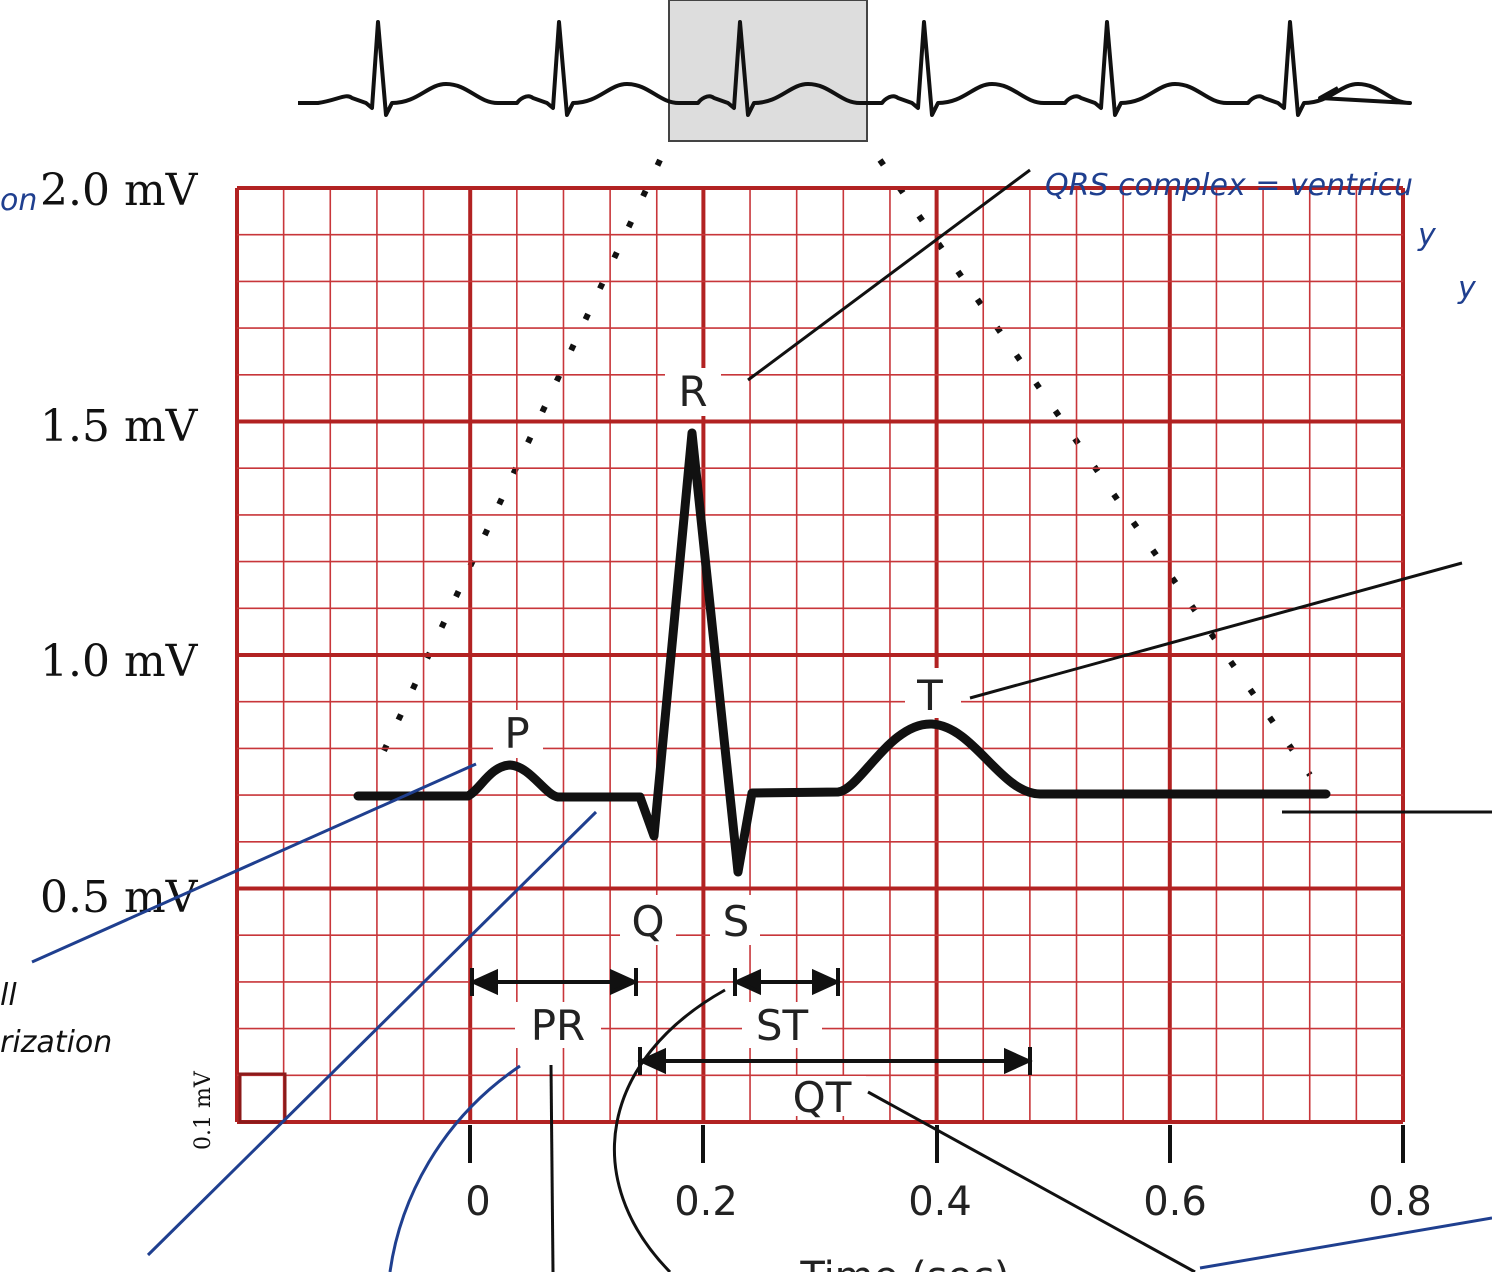 The width and height of the screenshot is (1492, 1272). Describe the element at coordinates (8, 995) in the screenshot. I see `left-handwritten-note-bottom-1: ll` at that location.